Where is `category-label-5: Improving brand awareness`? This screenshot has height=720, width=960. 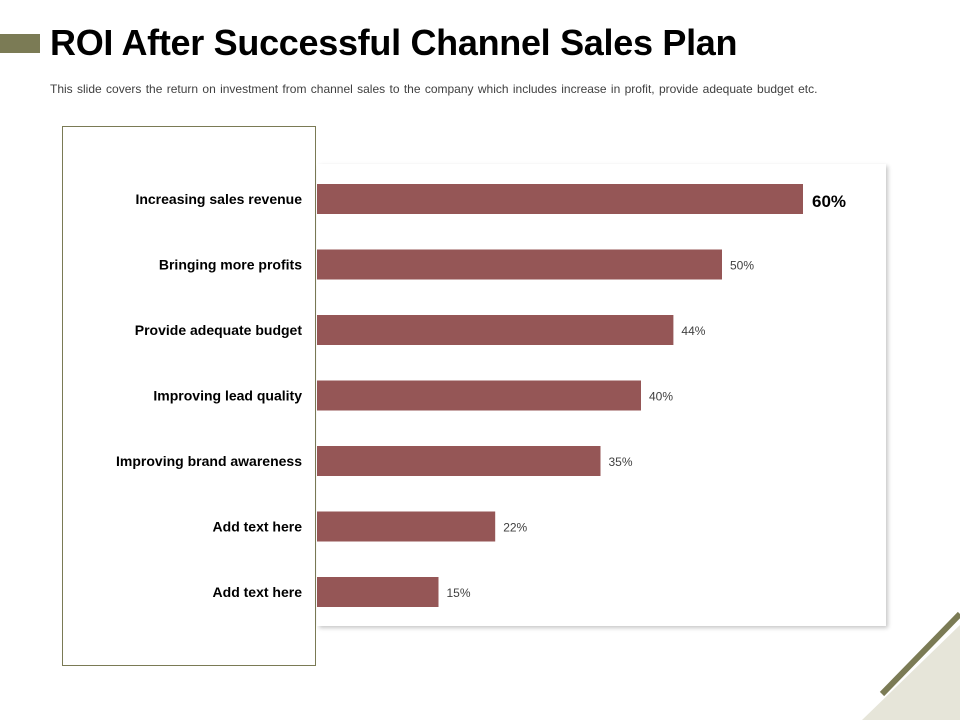 category-label-5: Improving brand awareness is located at coordinates (209, 461).